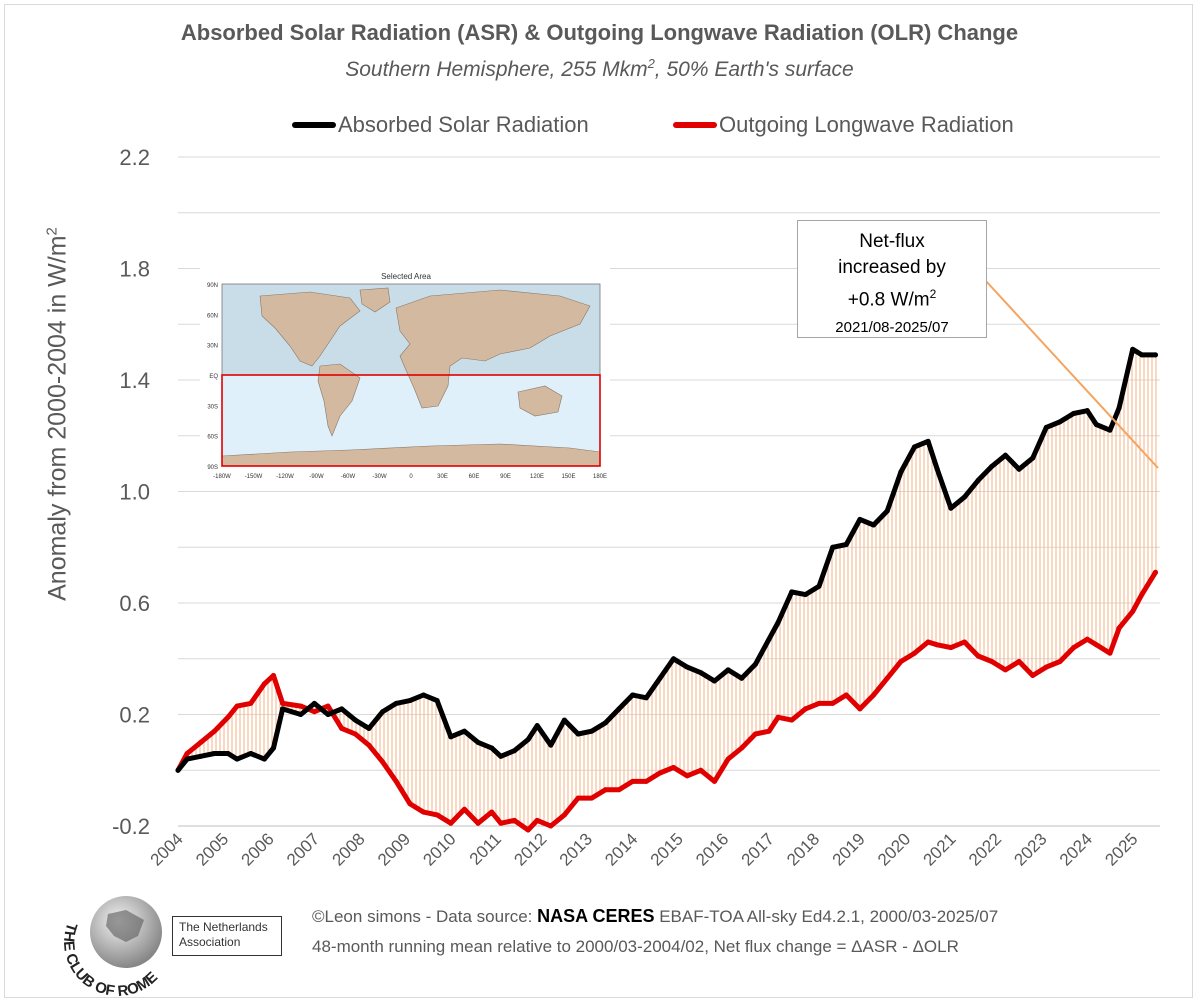  I want to click on logo-association-line1: The Netherlands, so click(223, 927).